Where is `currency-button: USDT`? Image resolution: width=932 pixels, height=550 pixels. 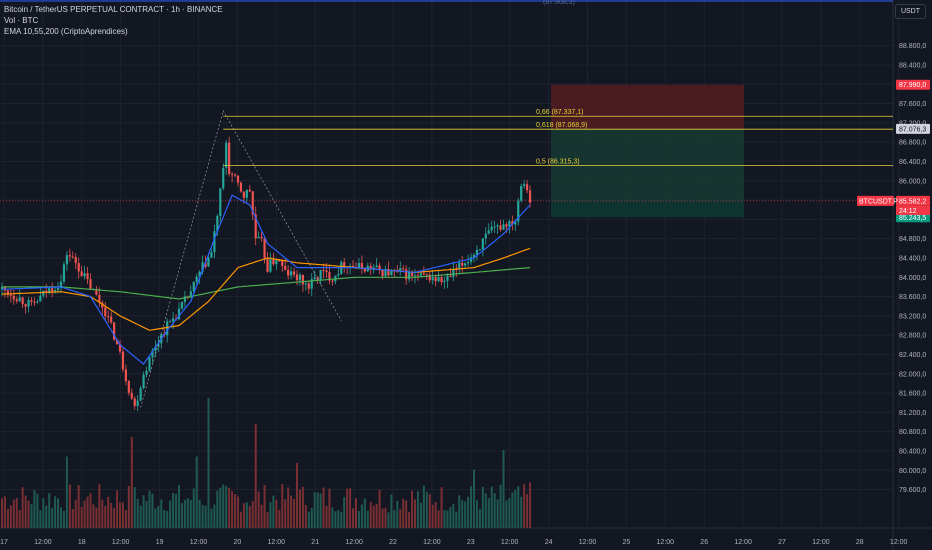
currency-button: USDT is located at coordinates (910, 11).